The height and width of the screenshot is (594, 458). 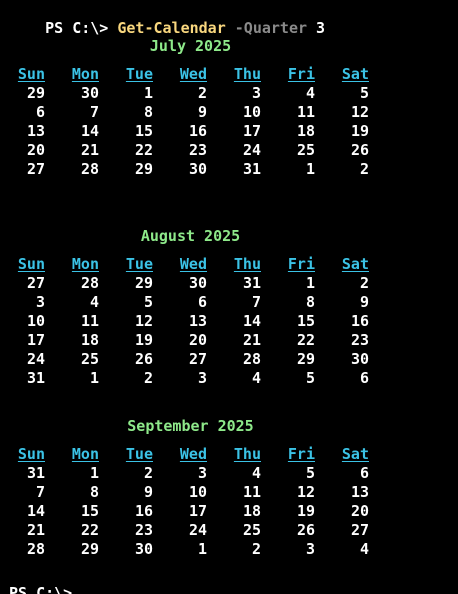 What do you see at coordinates (190, 46) in the screenshot?
I see `month-title: July 2025` at bounding box center [190, 46].